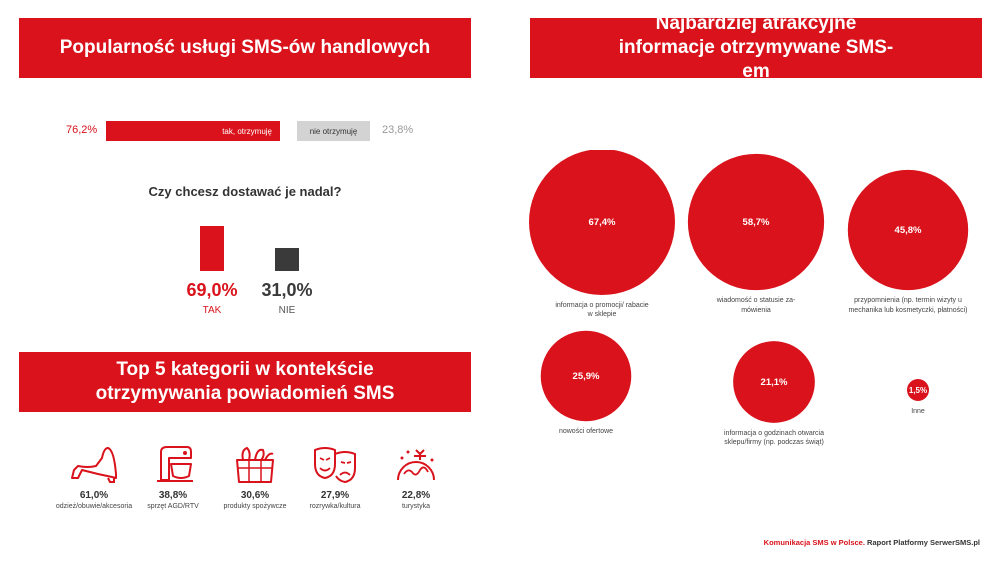 The image size is (1000, 563). I want to click on category-value: 27,9%, so click(335, 495).